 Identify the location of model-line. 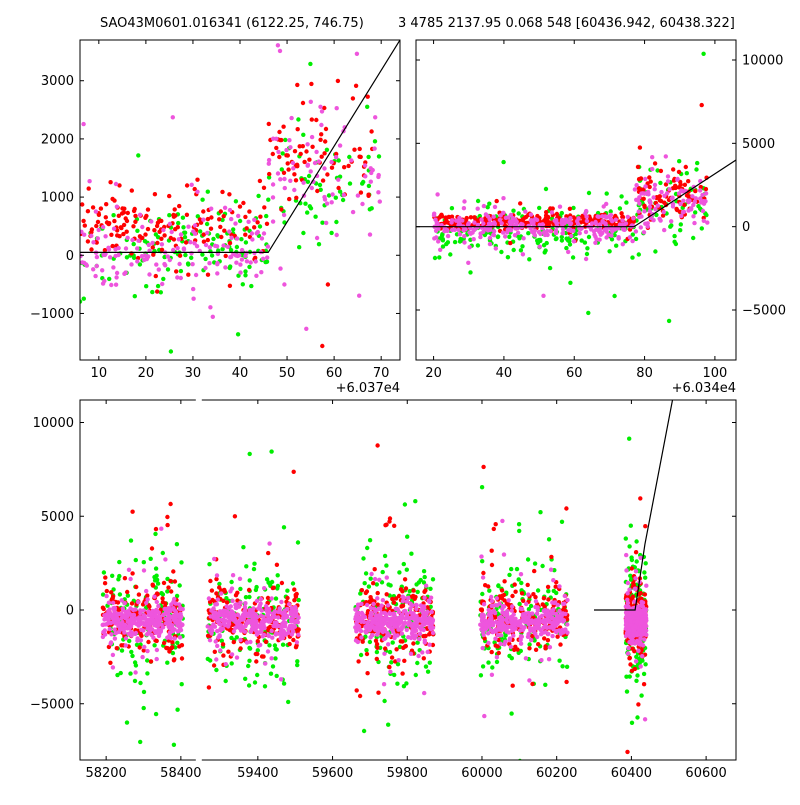
(576, 193).